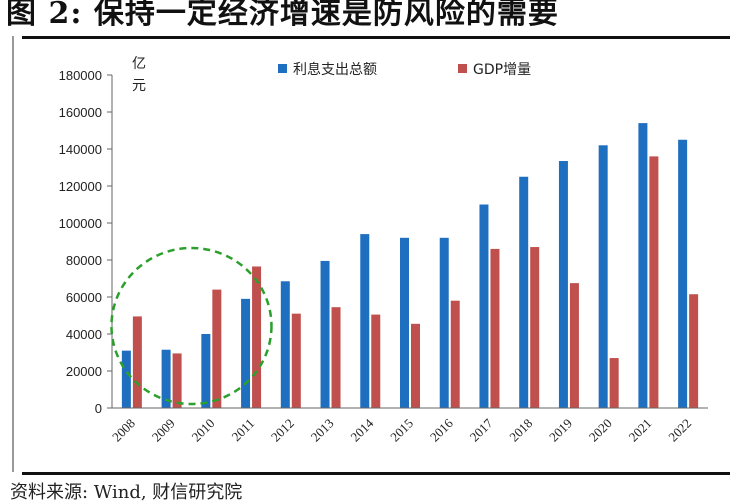 This screenshot has width=750, height=504. What do you see at coordinates (502, 70) in the screenshot?
I see `legend-label: GDP增量` at bounding box center [502, 70].